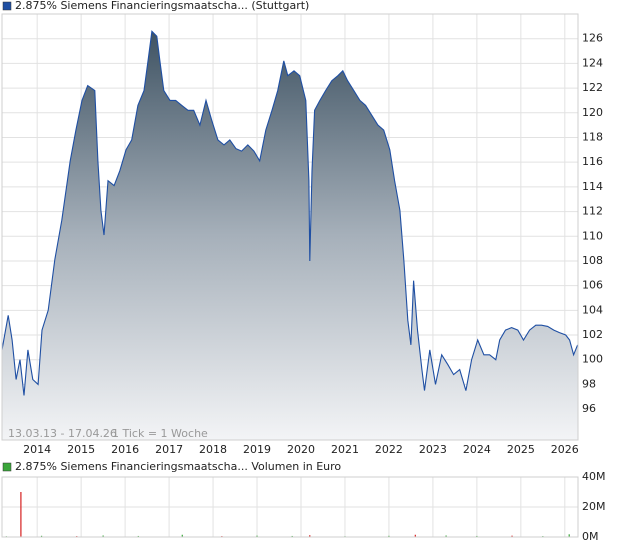  I want to click on y-tick-label: 124, so click(592, 62).